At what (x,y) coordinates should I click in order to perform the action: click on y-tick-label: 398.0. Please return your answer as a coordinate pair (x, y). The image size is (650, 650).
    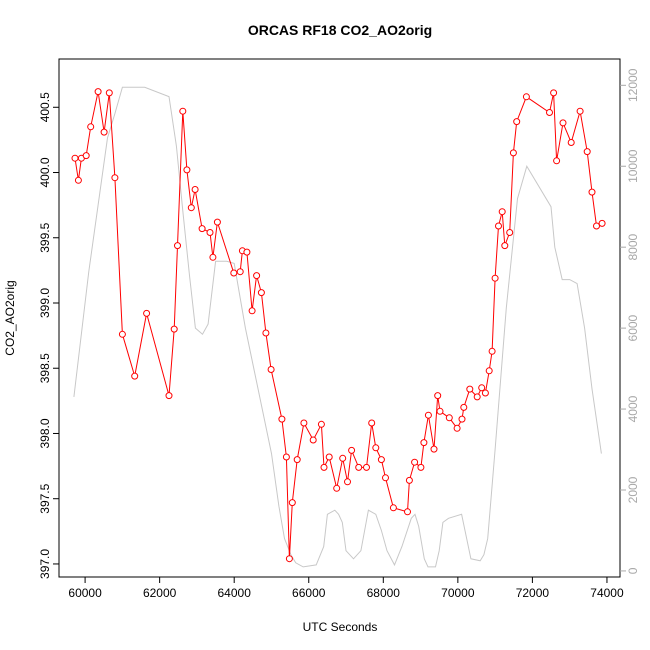
    Looking at the image, I should click on (45, 433).